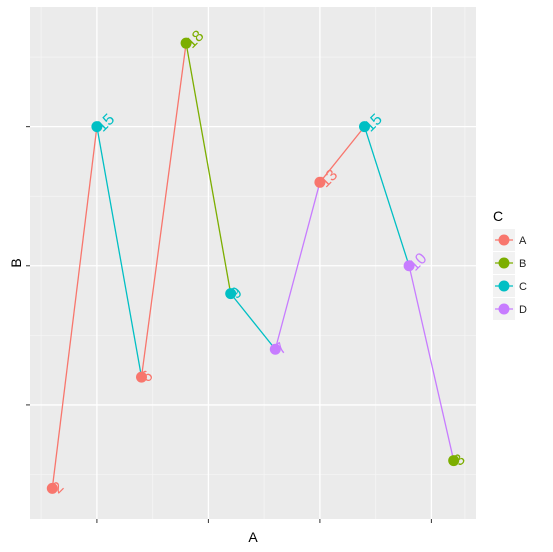 The height and width of the screenshot is (552, 553). I want to click on x-axis-title: A, so click(253, 537).